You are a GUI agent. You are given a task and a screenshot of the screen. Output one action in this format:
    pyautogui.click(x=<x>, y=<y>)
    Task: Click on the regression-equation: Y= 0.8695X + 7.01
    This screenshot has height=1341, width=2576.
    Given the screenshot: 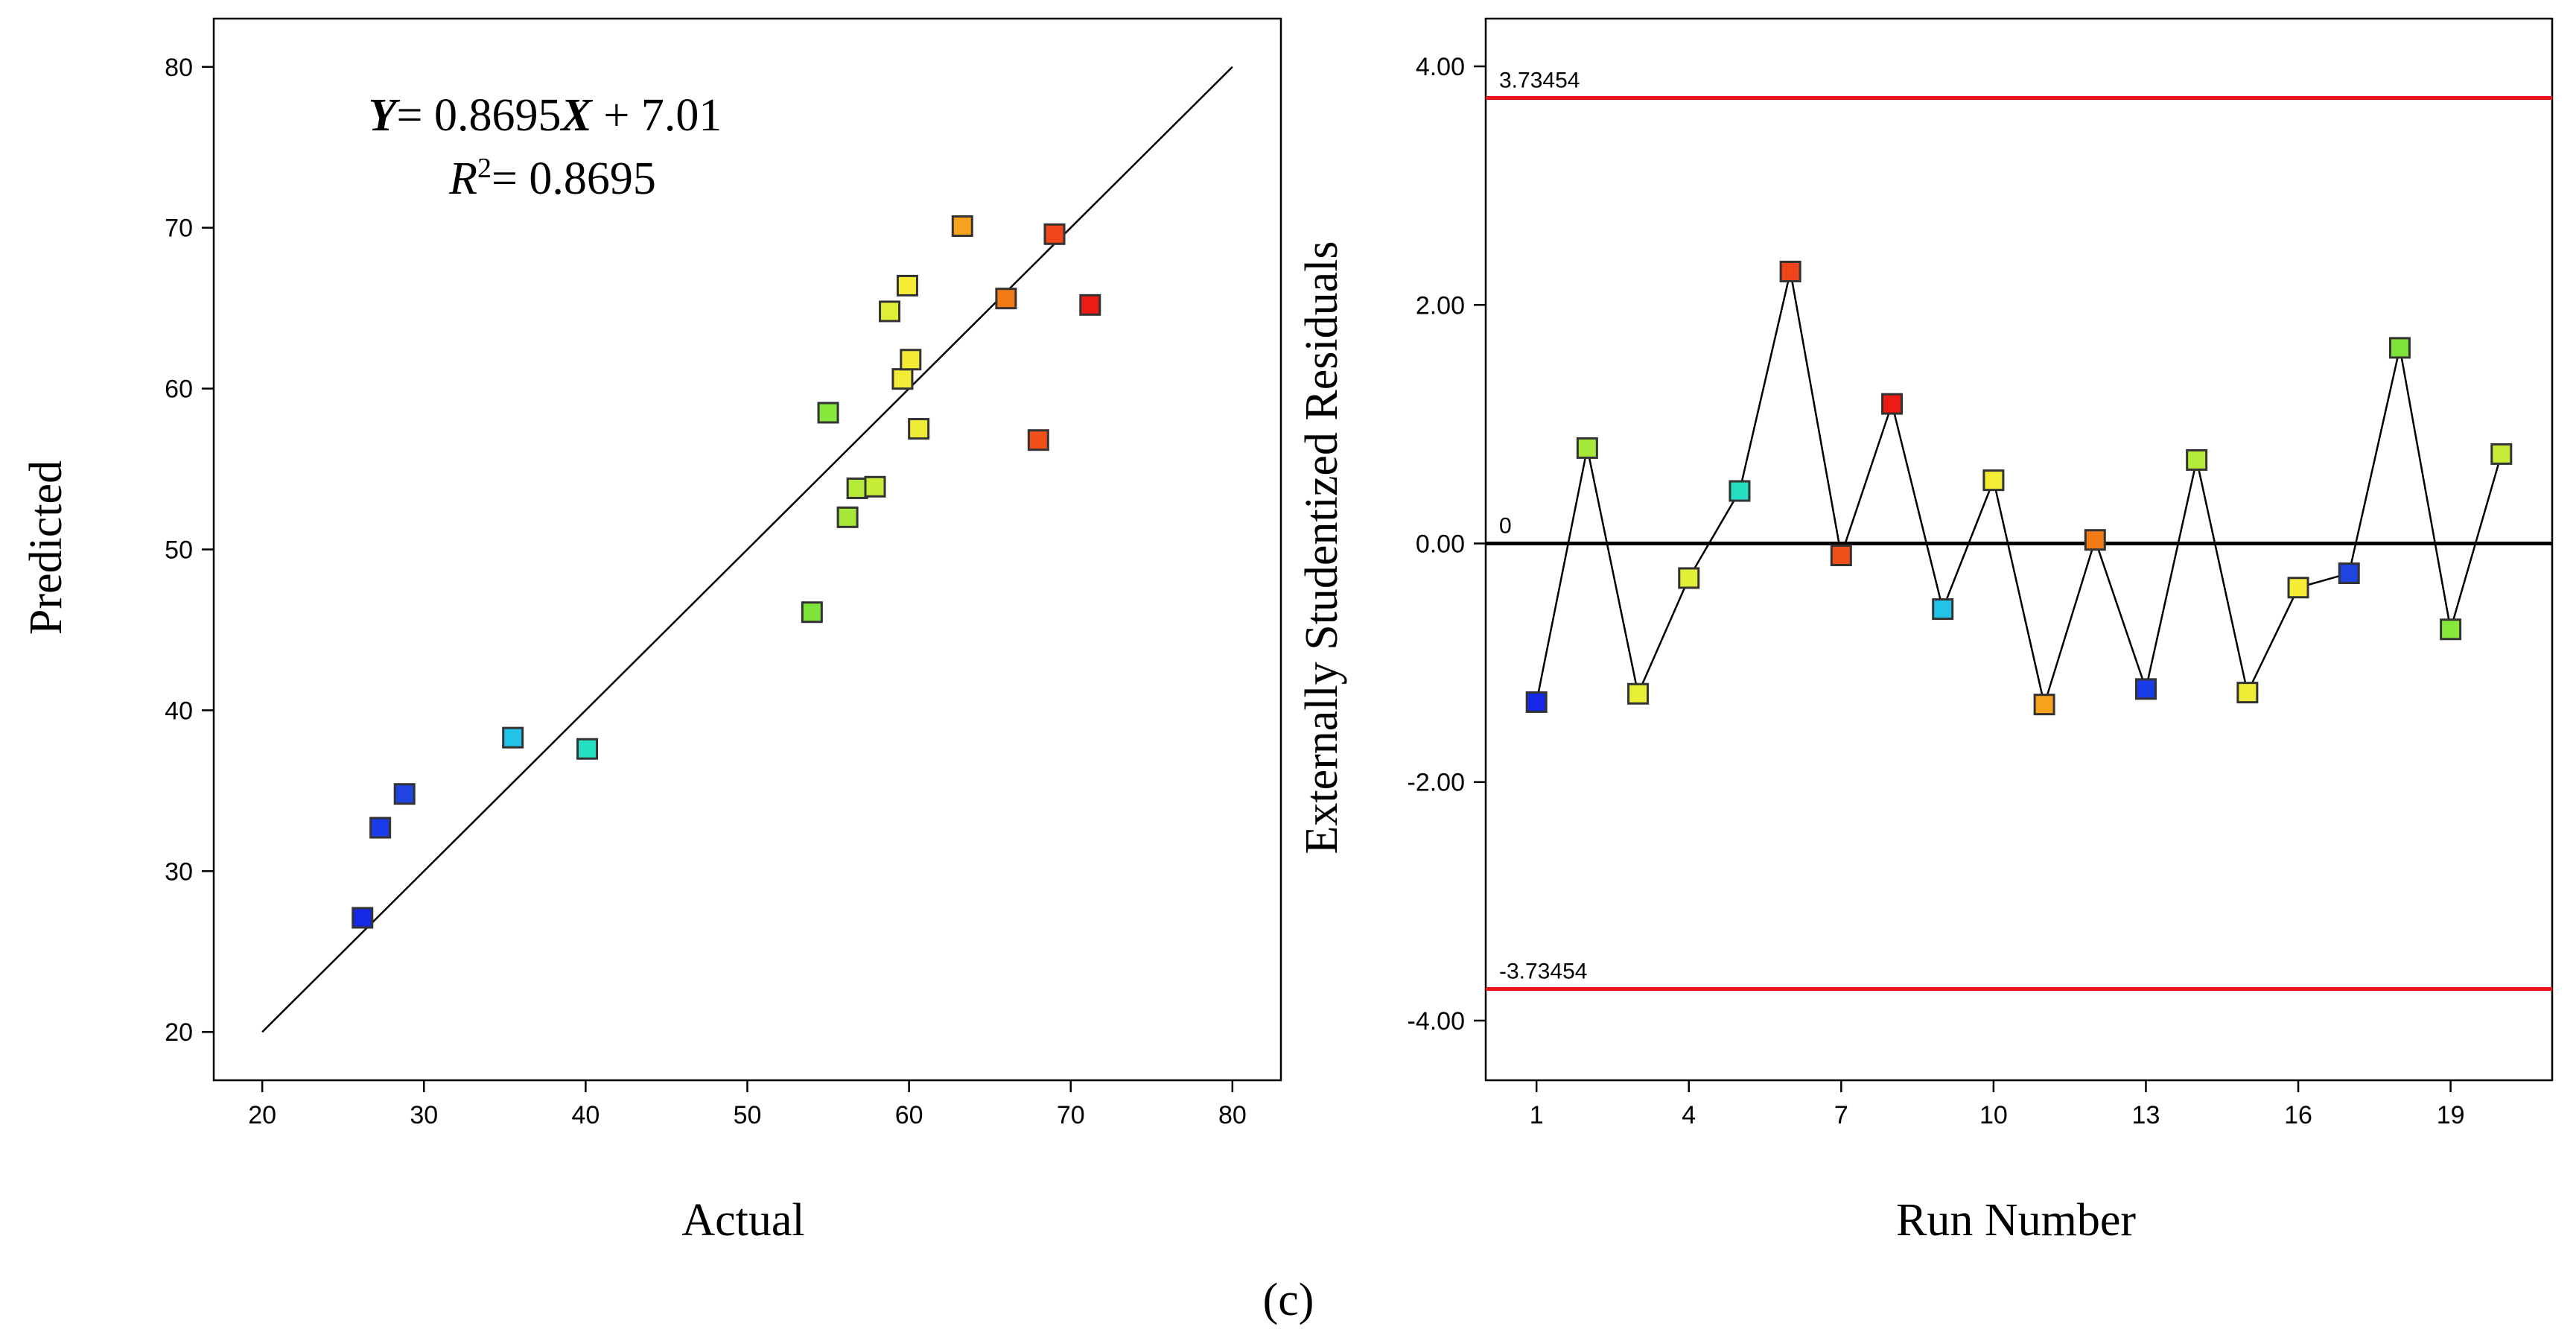 What is the action you would take?
    pyautogui.click(x=545, y=115)
    